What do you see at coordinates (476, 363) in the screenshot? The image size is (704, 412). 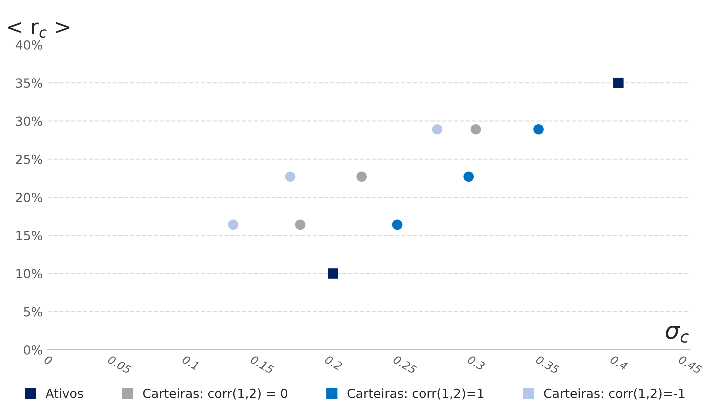 I see `x-tick-label: 0.3` at bounding box center [476, 363].